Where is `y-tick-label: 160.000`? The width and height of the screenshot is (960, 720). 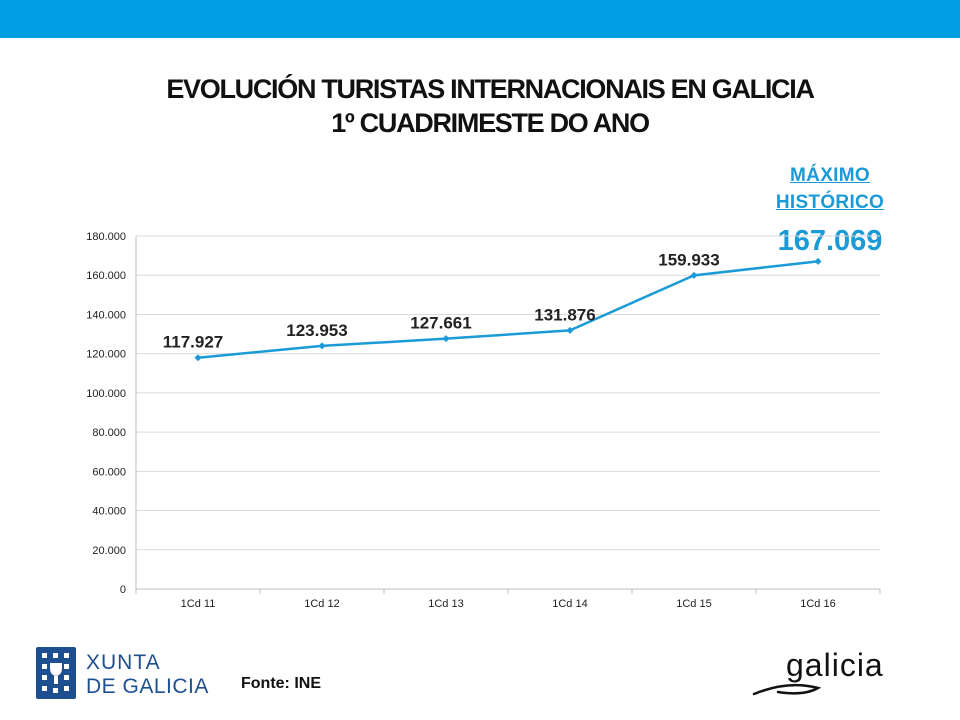
y-tick-label: 160.000 is located at coordinates (106, 276).